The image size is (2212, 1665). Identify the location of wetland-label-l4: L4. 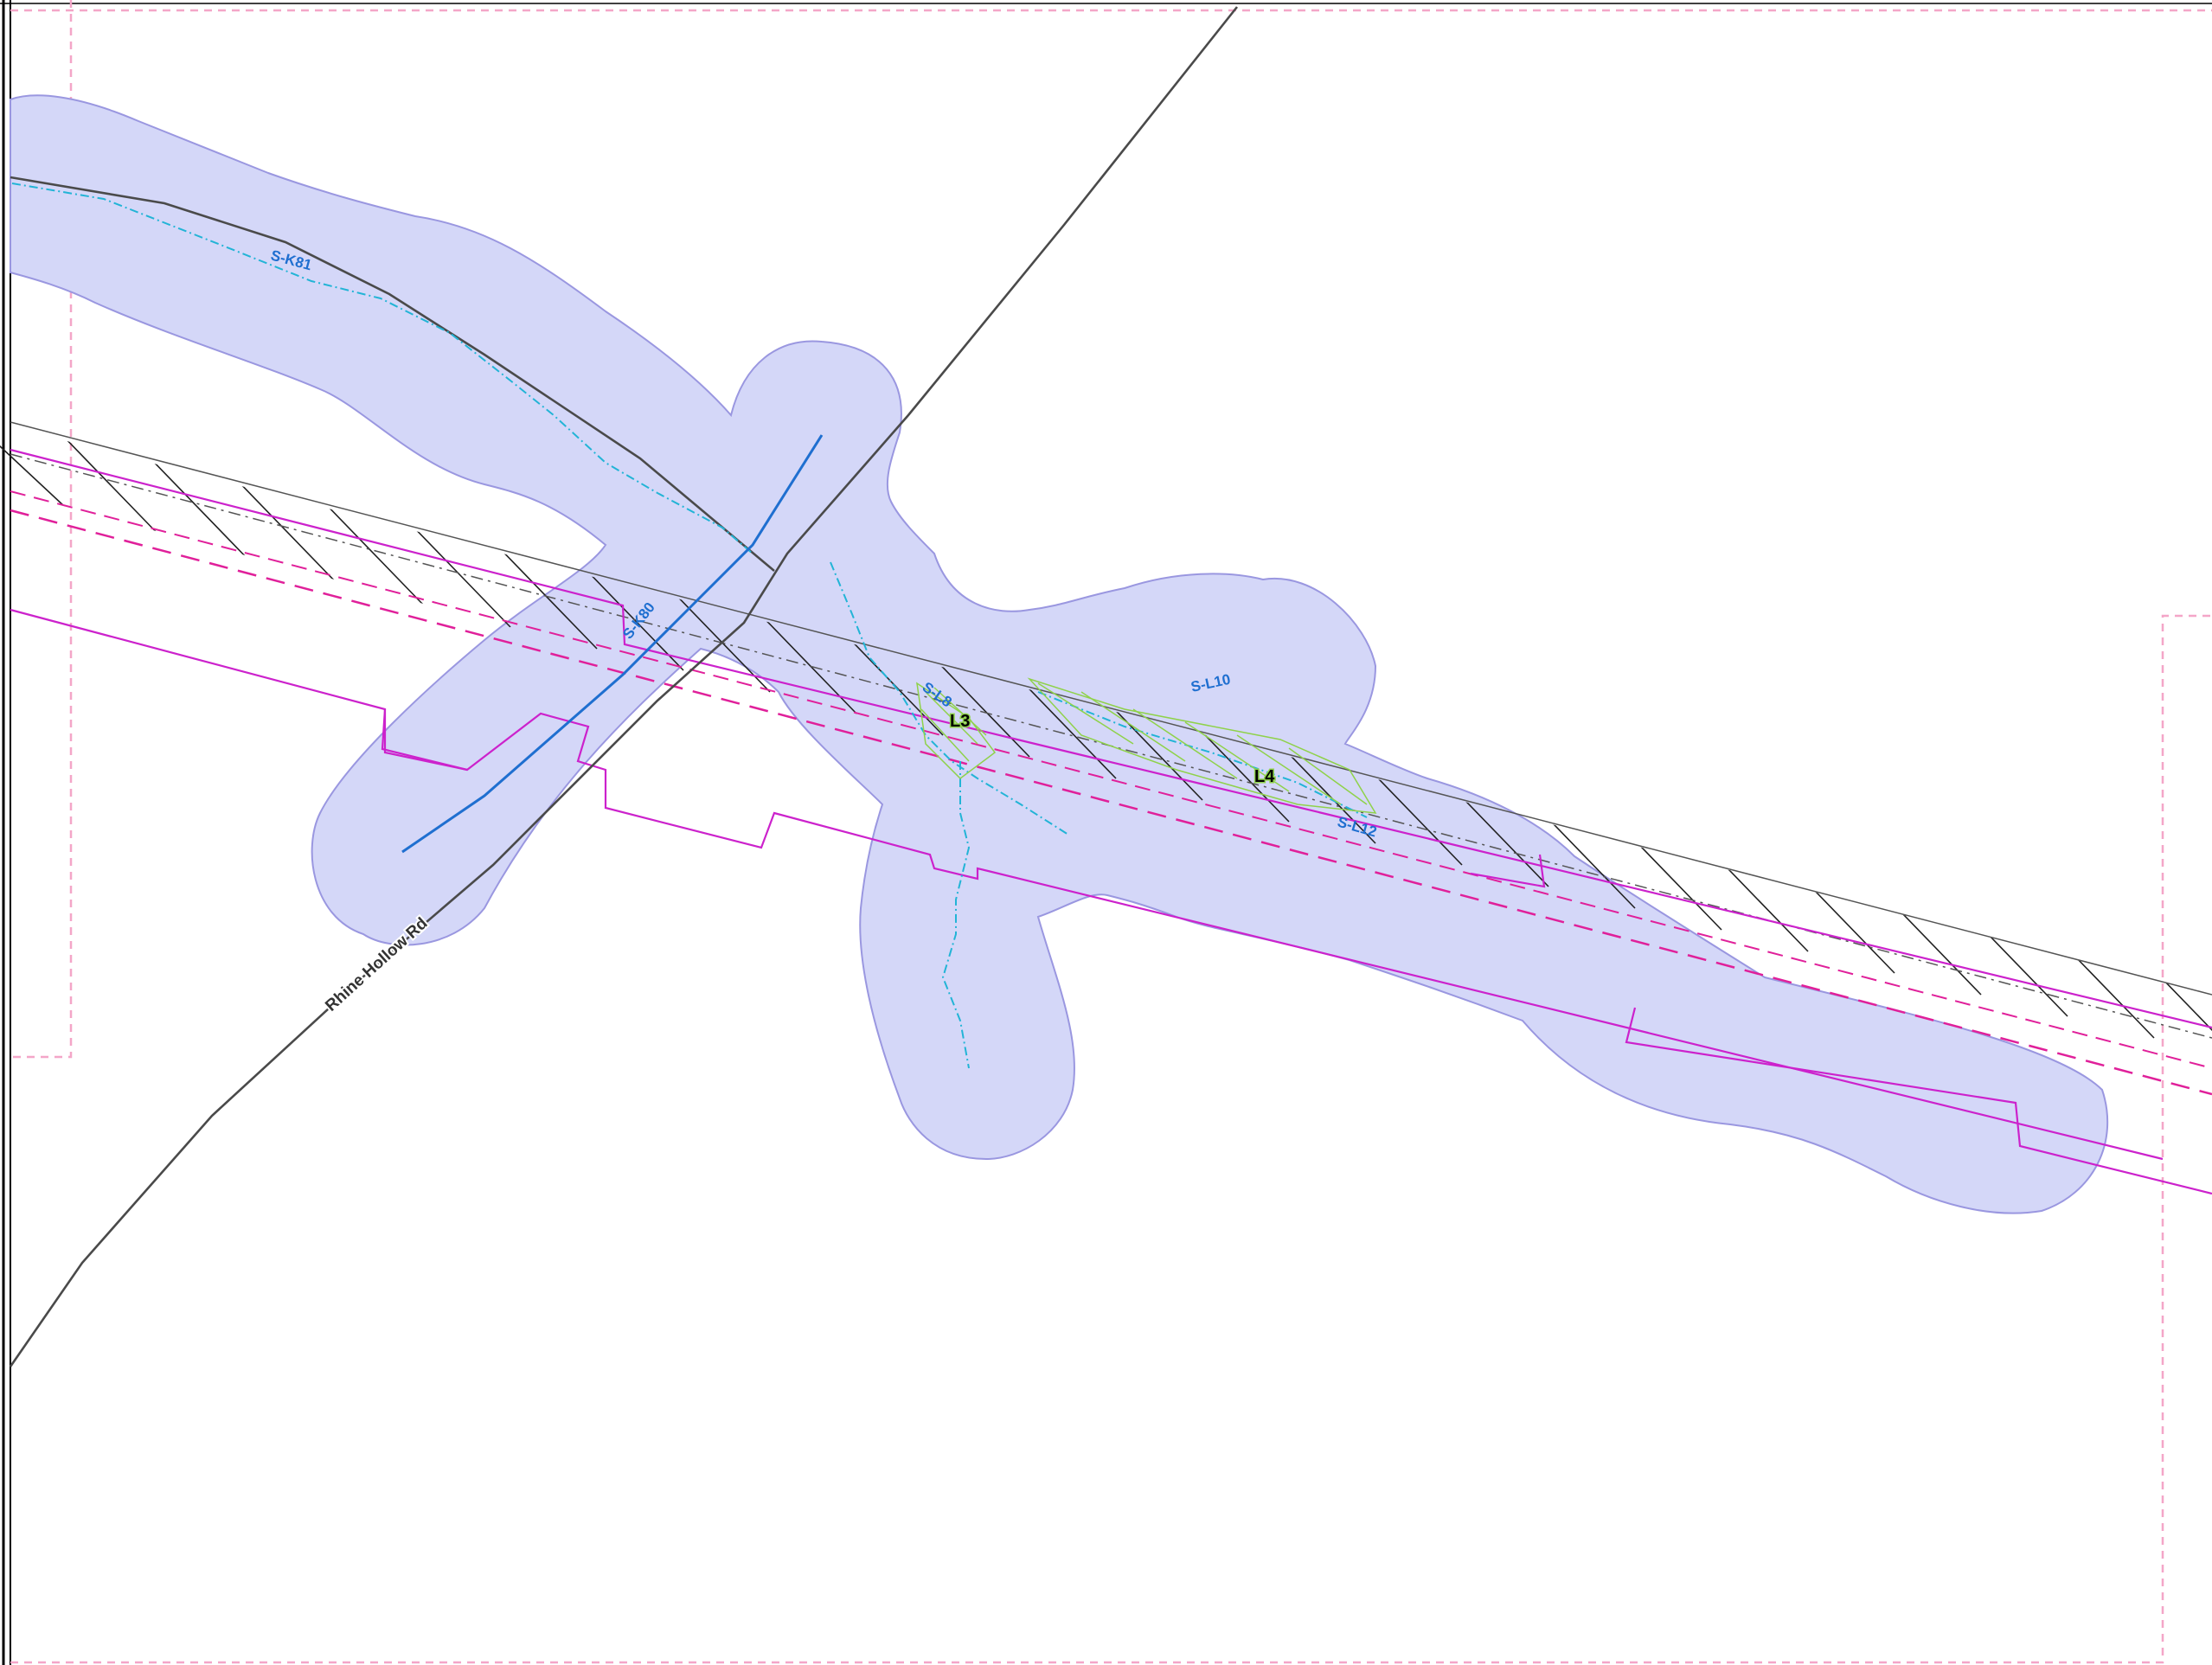
(1264, 776).